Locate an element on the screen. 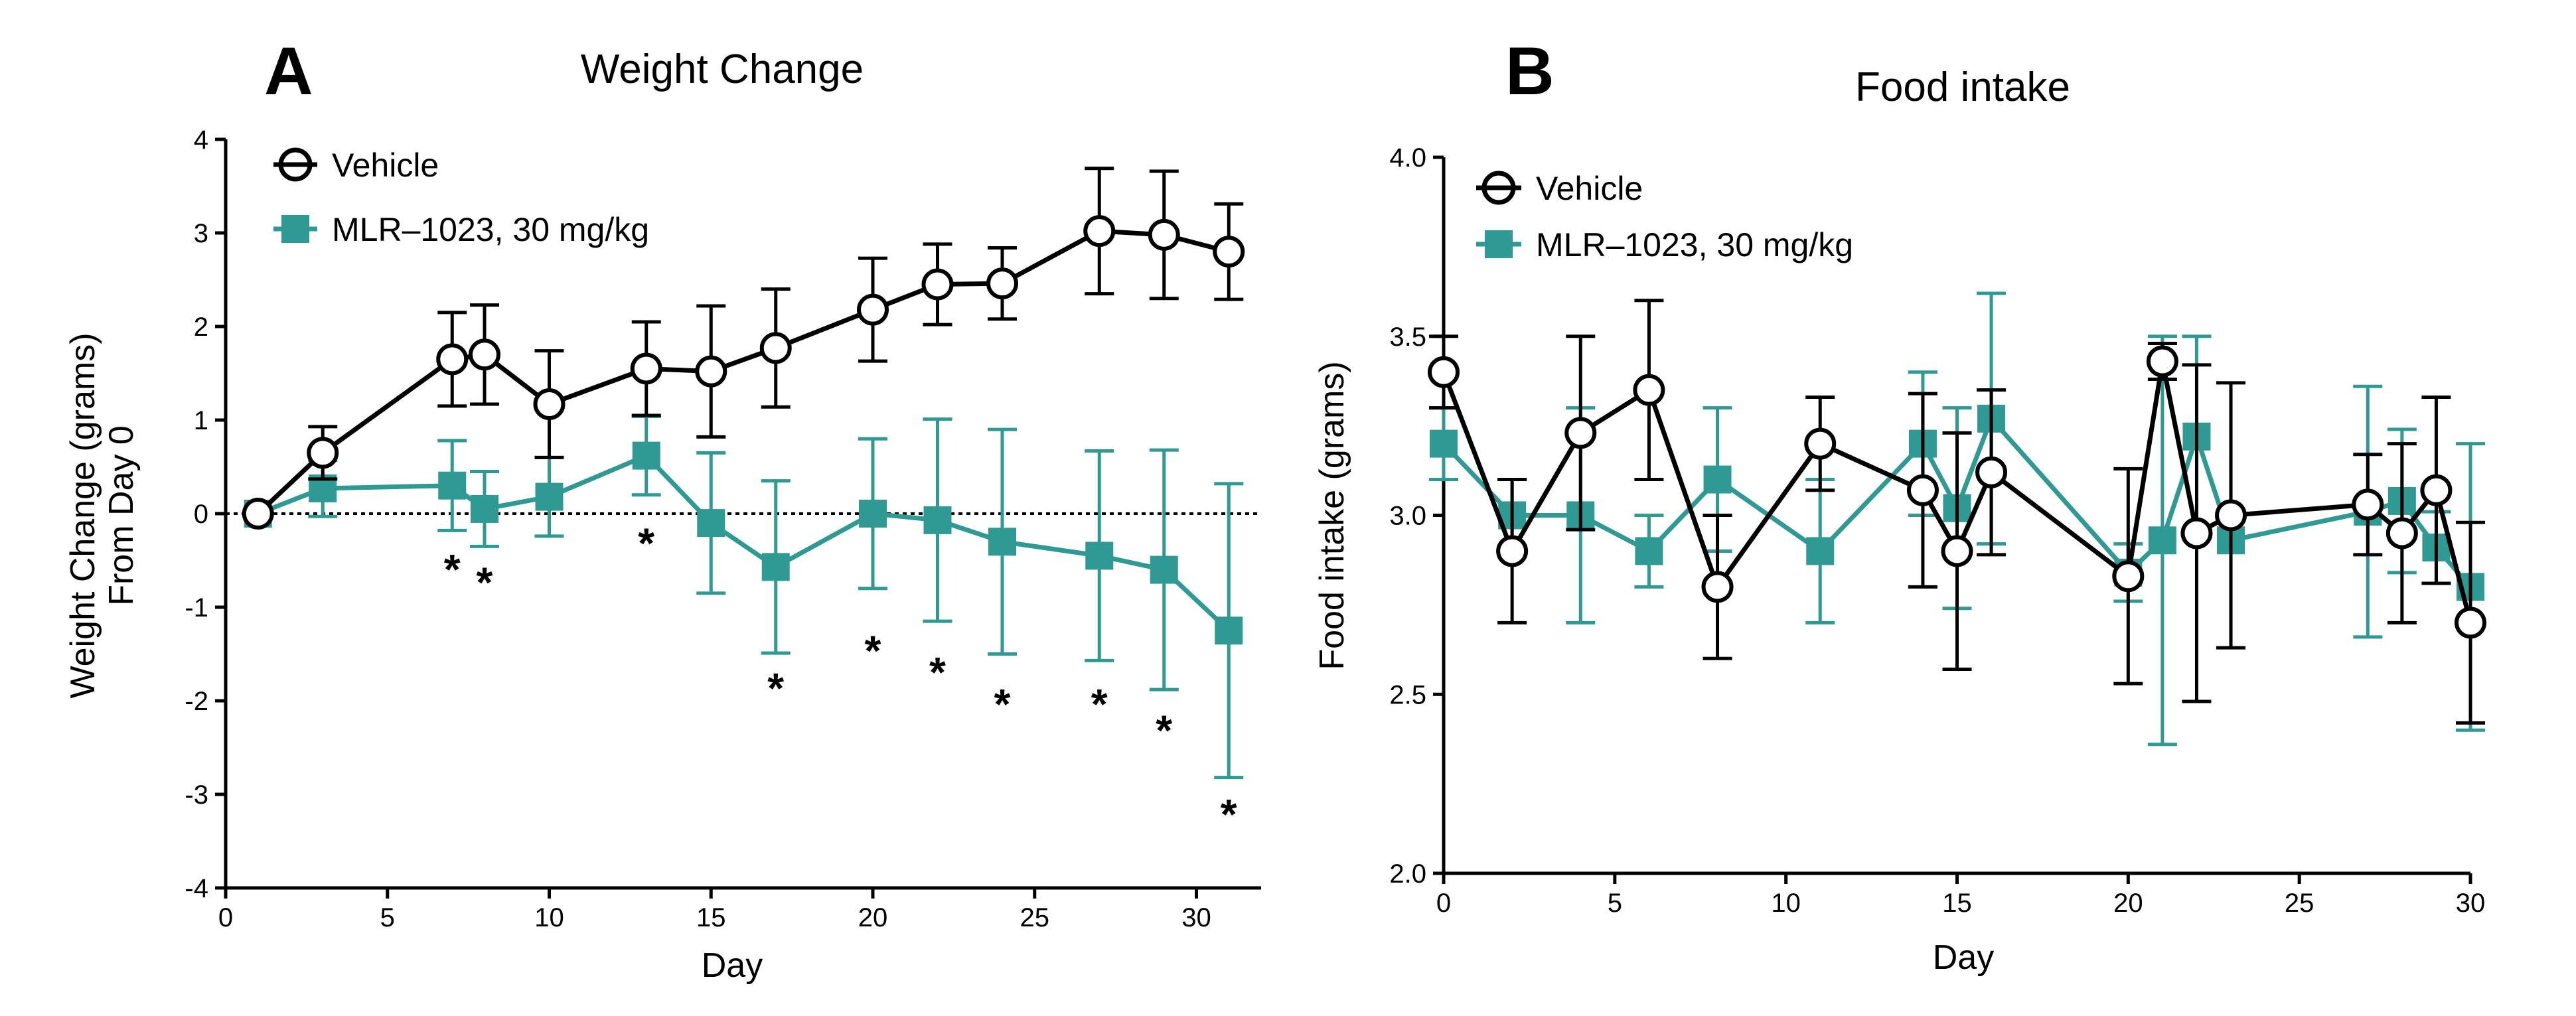  panel-b-legend: Vehicle MLR–1023, 30 mg/kg is located at coordinates (1665, 216).